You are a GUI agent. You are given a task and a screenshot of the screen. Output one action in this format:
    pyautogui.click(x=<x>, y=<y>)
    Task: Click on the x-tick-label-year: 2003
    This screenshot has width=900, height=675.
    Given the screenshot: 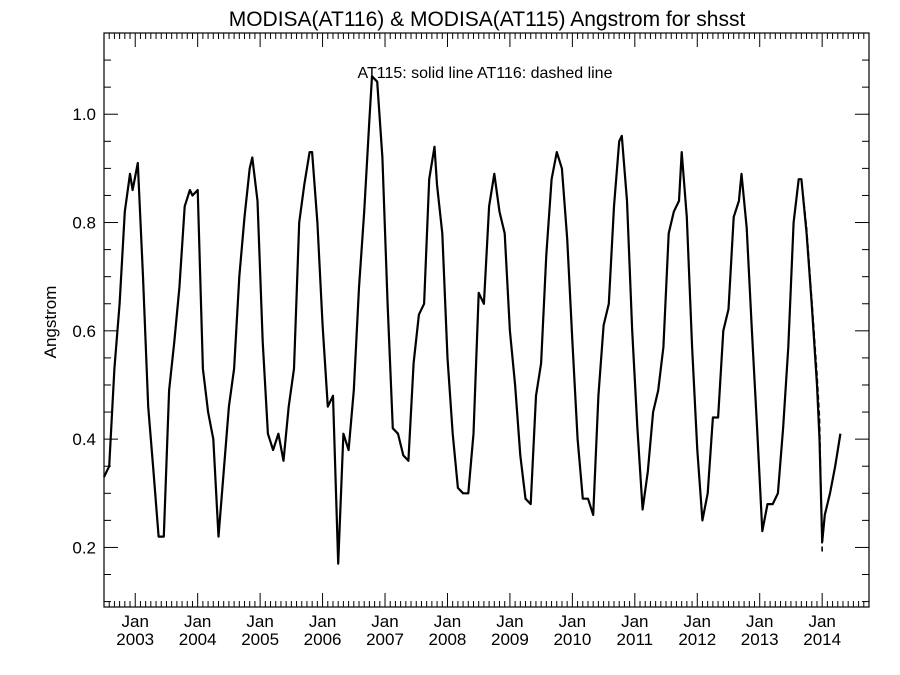 What is the action you would take?
    pyautogui.click(x=135, y=639)
    